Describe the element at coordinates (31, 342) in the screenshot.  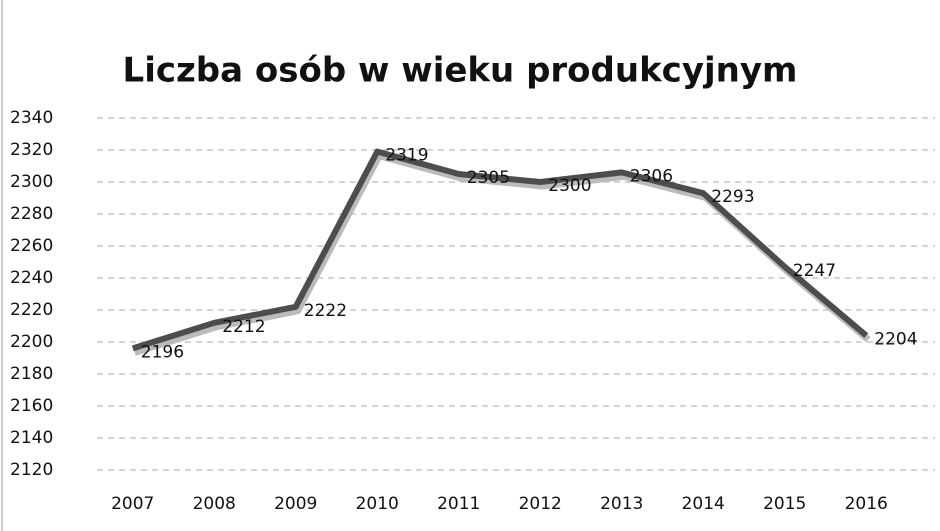
I see `y-tick-label: 2200` at that location.